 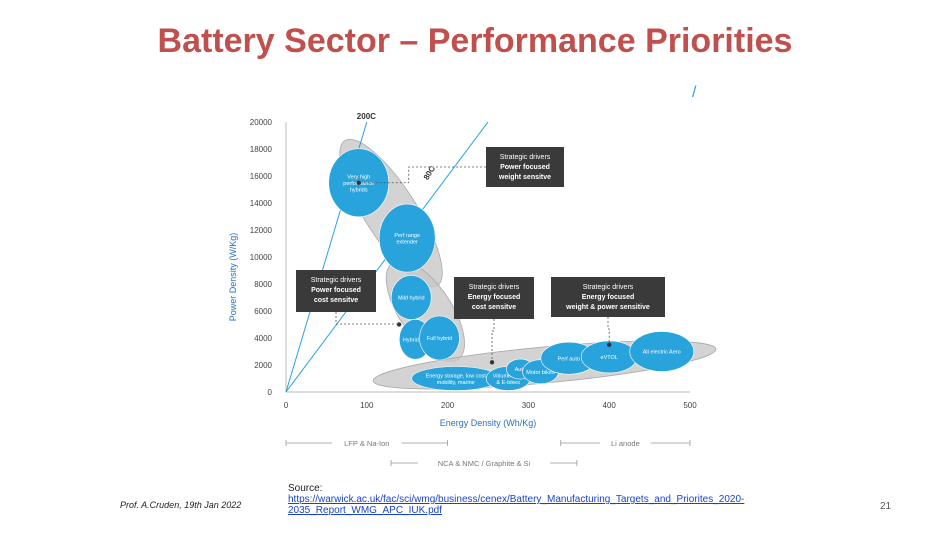 I want to click on application-label: Volume Auto, so click(x=508, y=376).